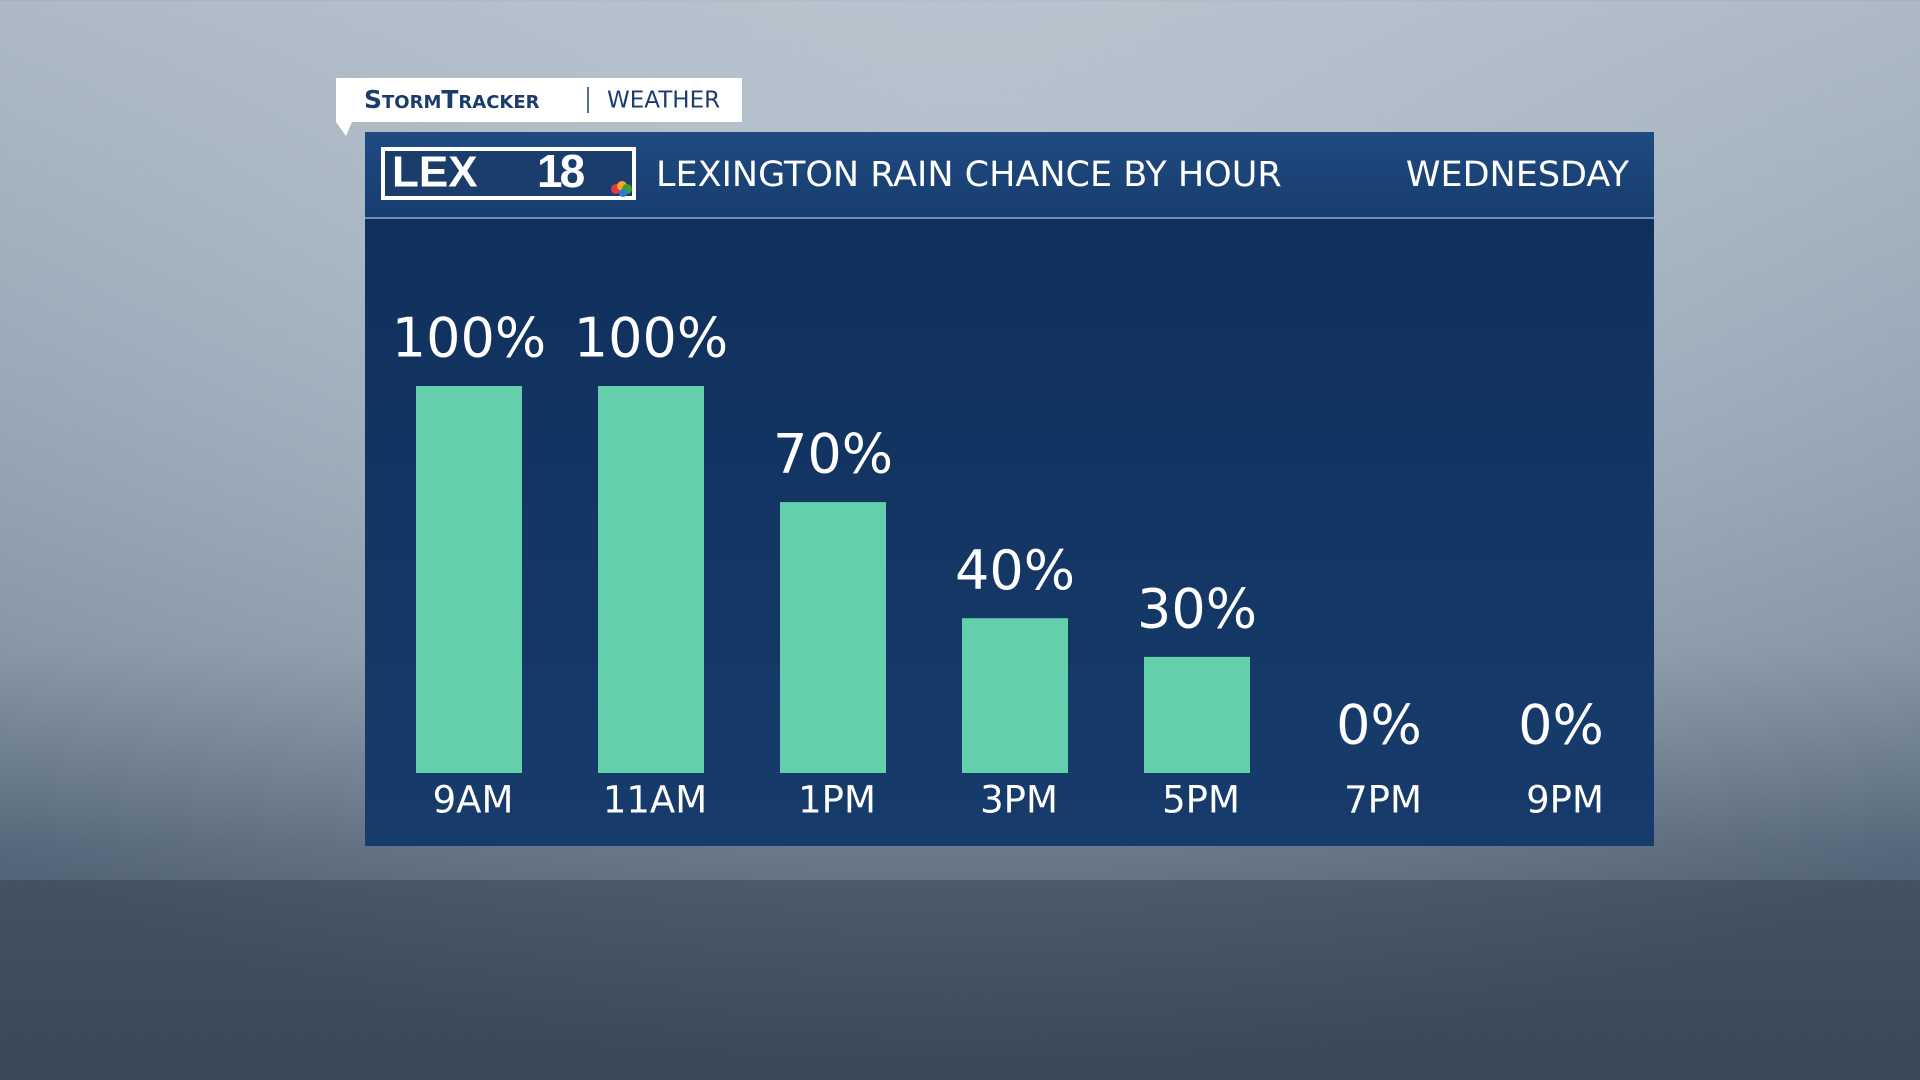 Image resolution: width=1920 pixels, height=1080 pixels. What do you see at coordinates (1201, 800) in the screenshot?
I see `x-tick-label: 5PM` at bounding box center [1201, 800].